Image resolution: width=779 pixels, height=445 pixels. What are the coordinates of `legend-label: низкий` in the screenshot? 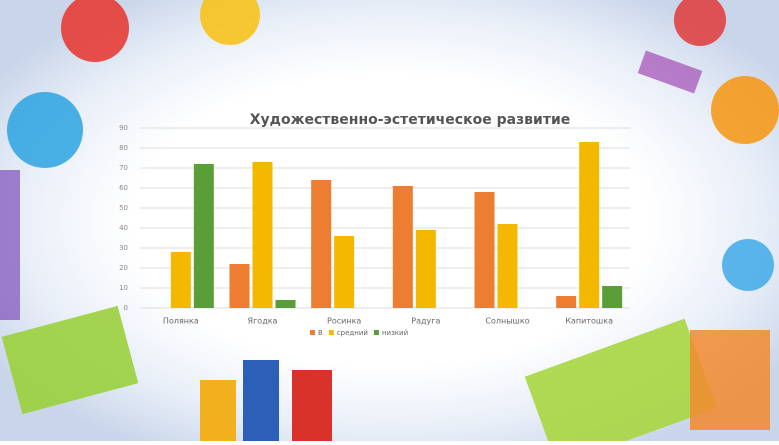 It's located at (395, 333).